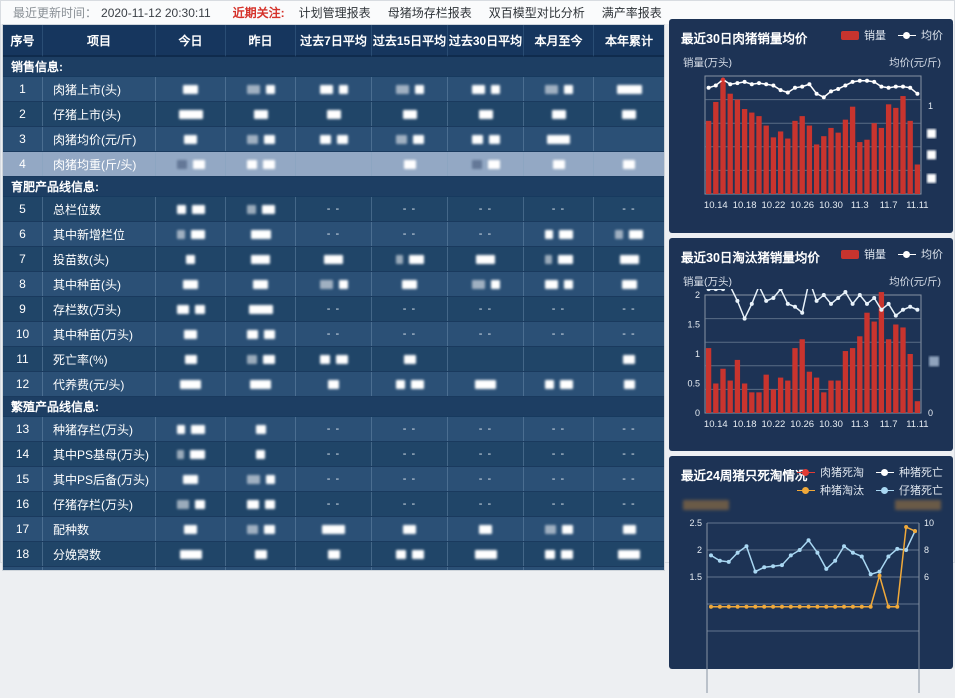 The height and width of the screenshot is (698, 955). Describe the element at coordinates (536, 13) in the screenshot. I see `report-link-3: 双百模型对比分析` at that location.